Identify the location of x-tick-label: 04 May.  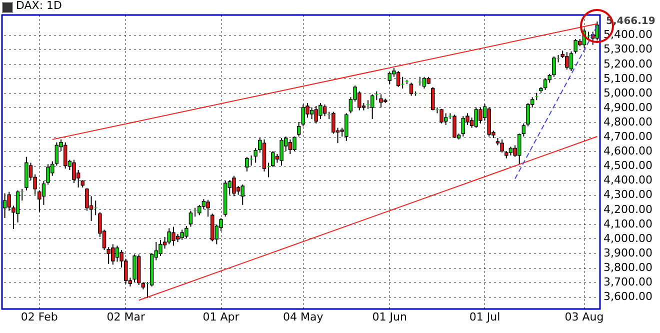
(303, 317).